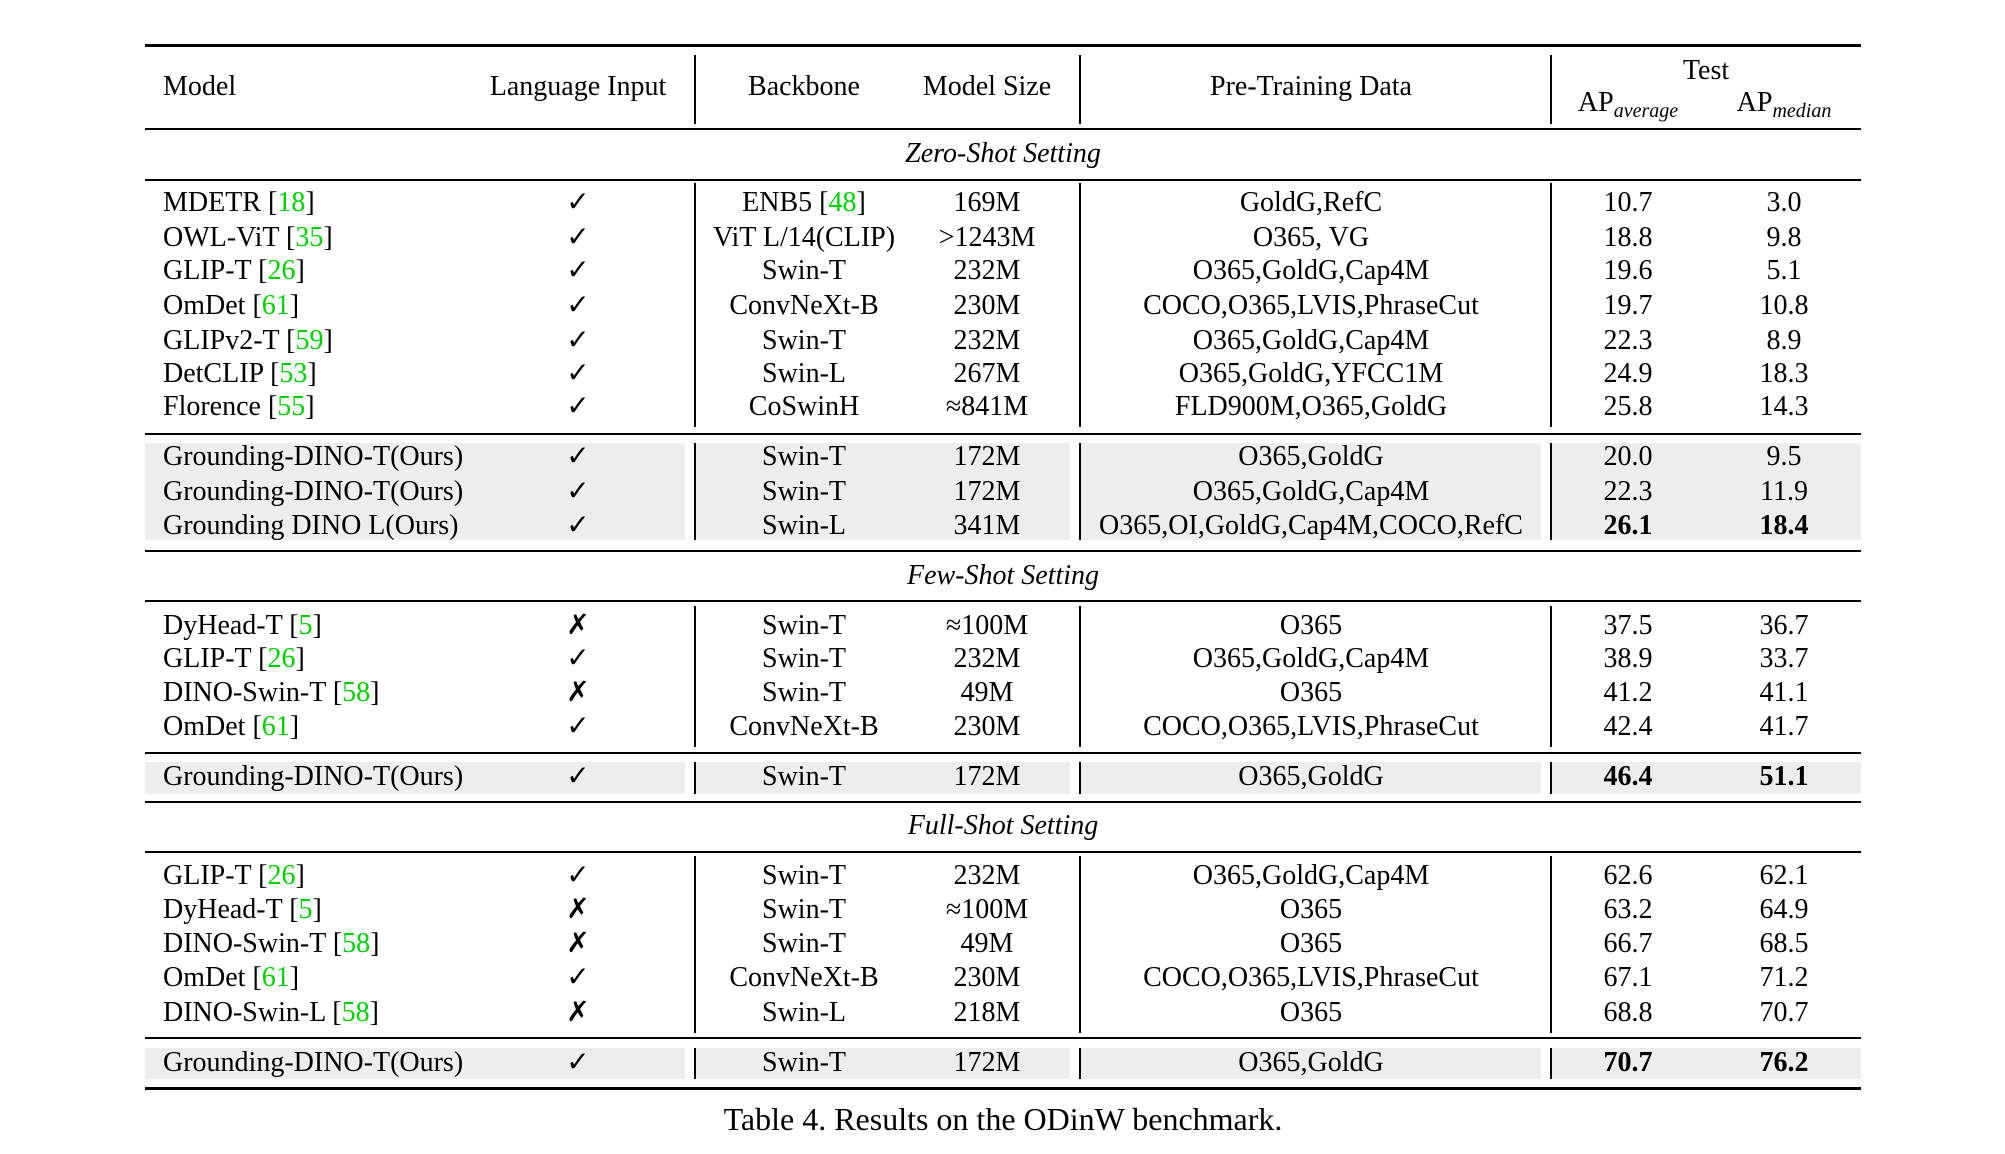 The width and height of the screenshot is (2005, 1154). I want to click on model-label: OmDet, so click(204, 977).